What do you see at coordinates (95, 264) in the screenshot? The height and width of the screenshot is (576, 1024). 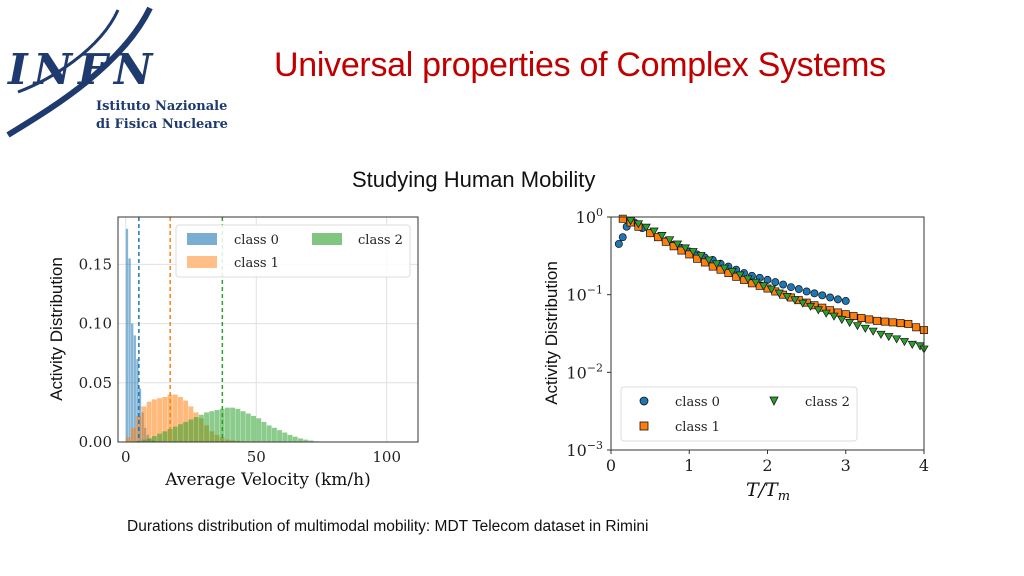 I see `hist-ytick-label: 0.15` at bounding box center [95, 264].